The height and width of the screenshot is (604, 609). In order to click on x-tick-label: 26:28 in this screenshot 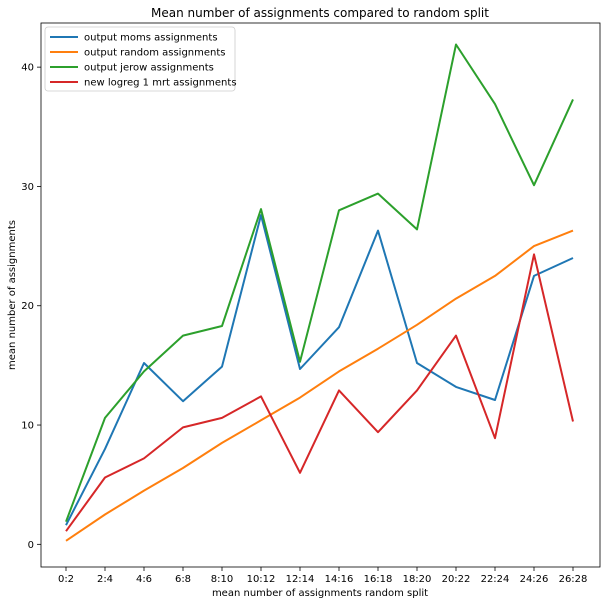, I will do `click(573, 579)`.